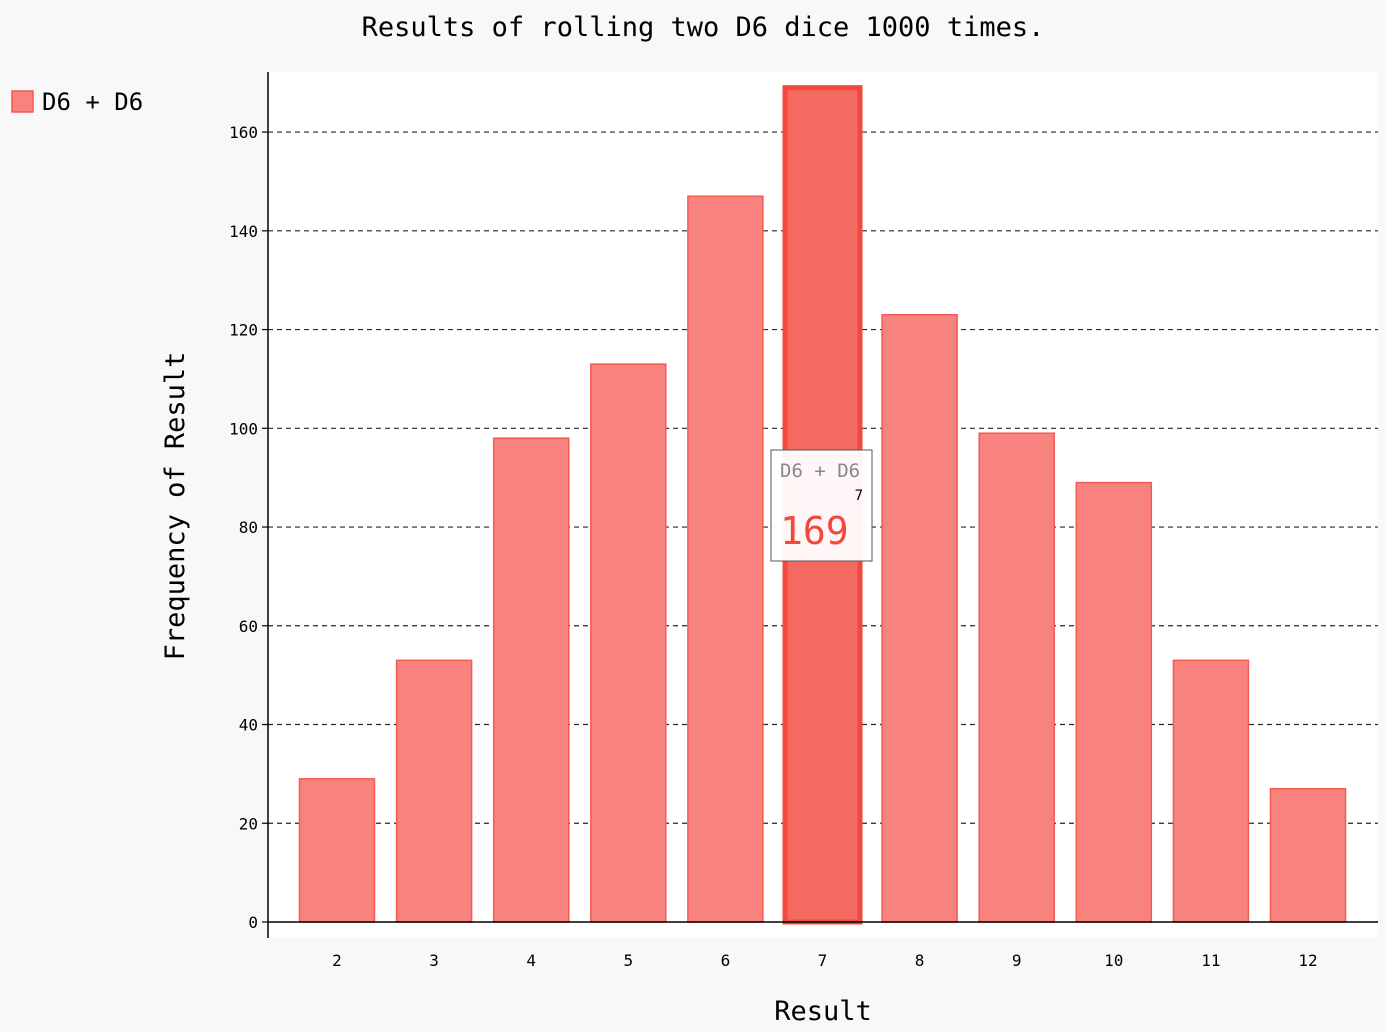 The image size is (1386, 1032). What do you see at coordinates (531, 960) in the screenshot?
I see `x-tick-label: 4` at bounding box center [531, 960].